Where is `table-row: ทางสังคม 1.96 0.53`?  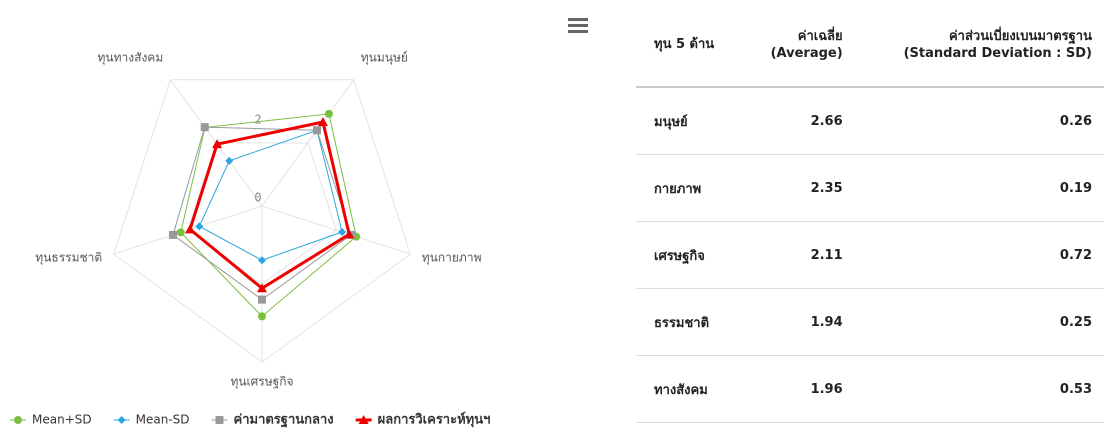 table-row: ทางสังคม 1.96 0.53 is located at coordinates (870, 389).